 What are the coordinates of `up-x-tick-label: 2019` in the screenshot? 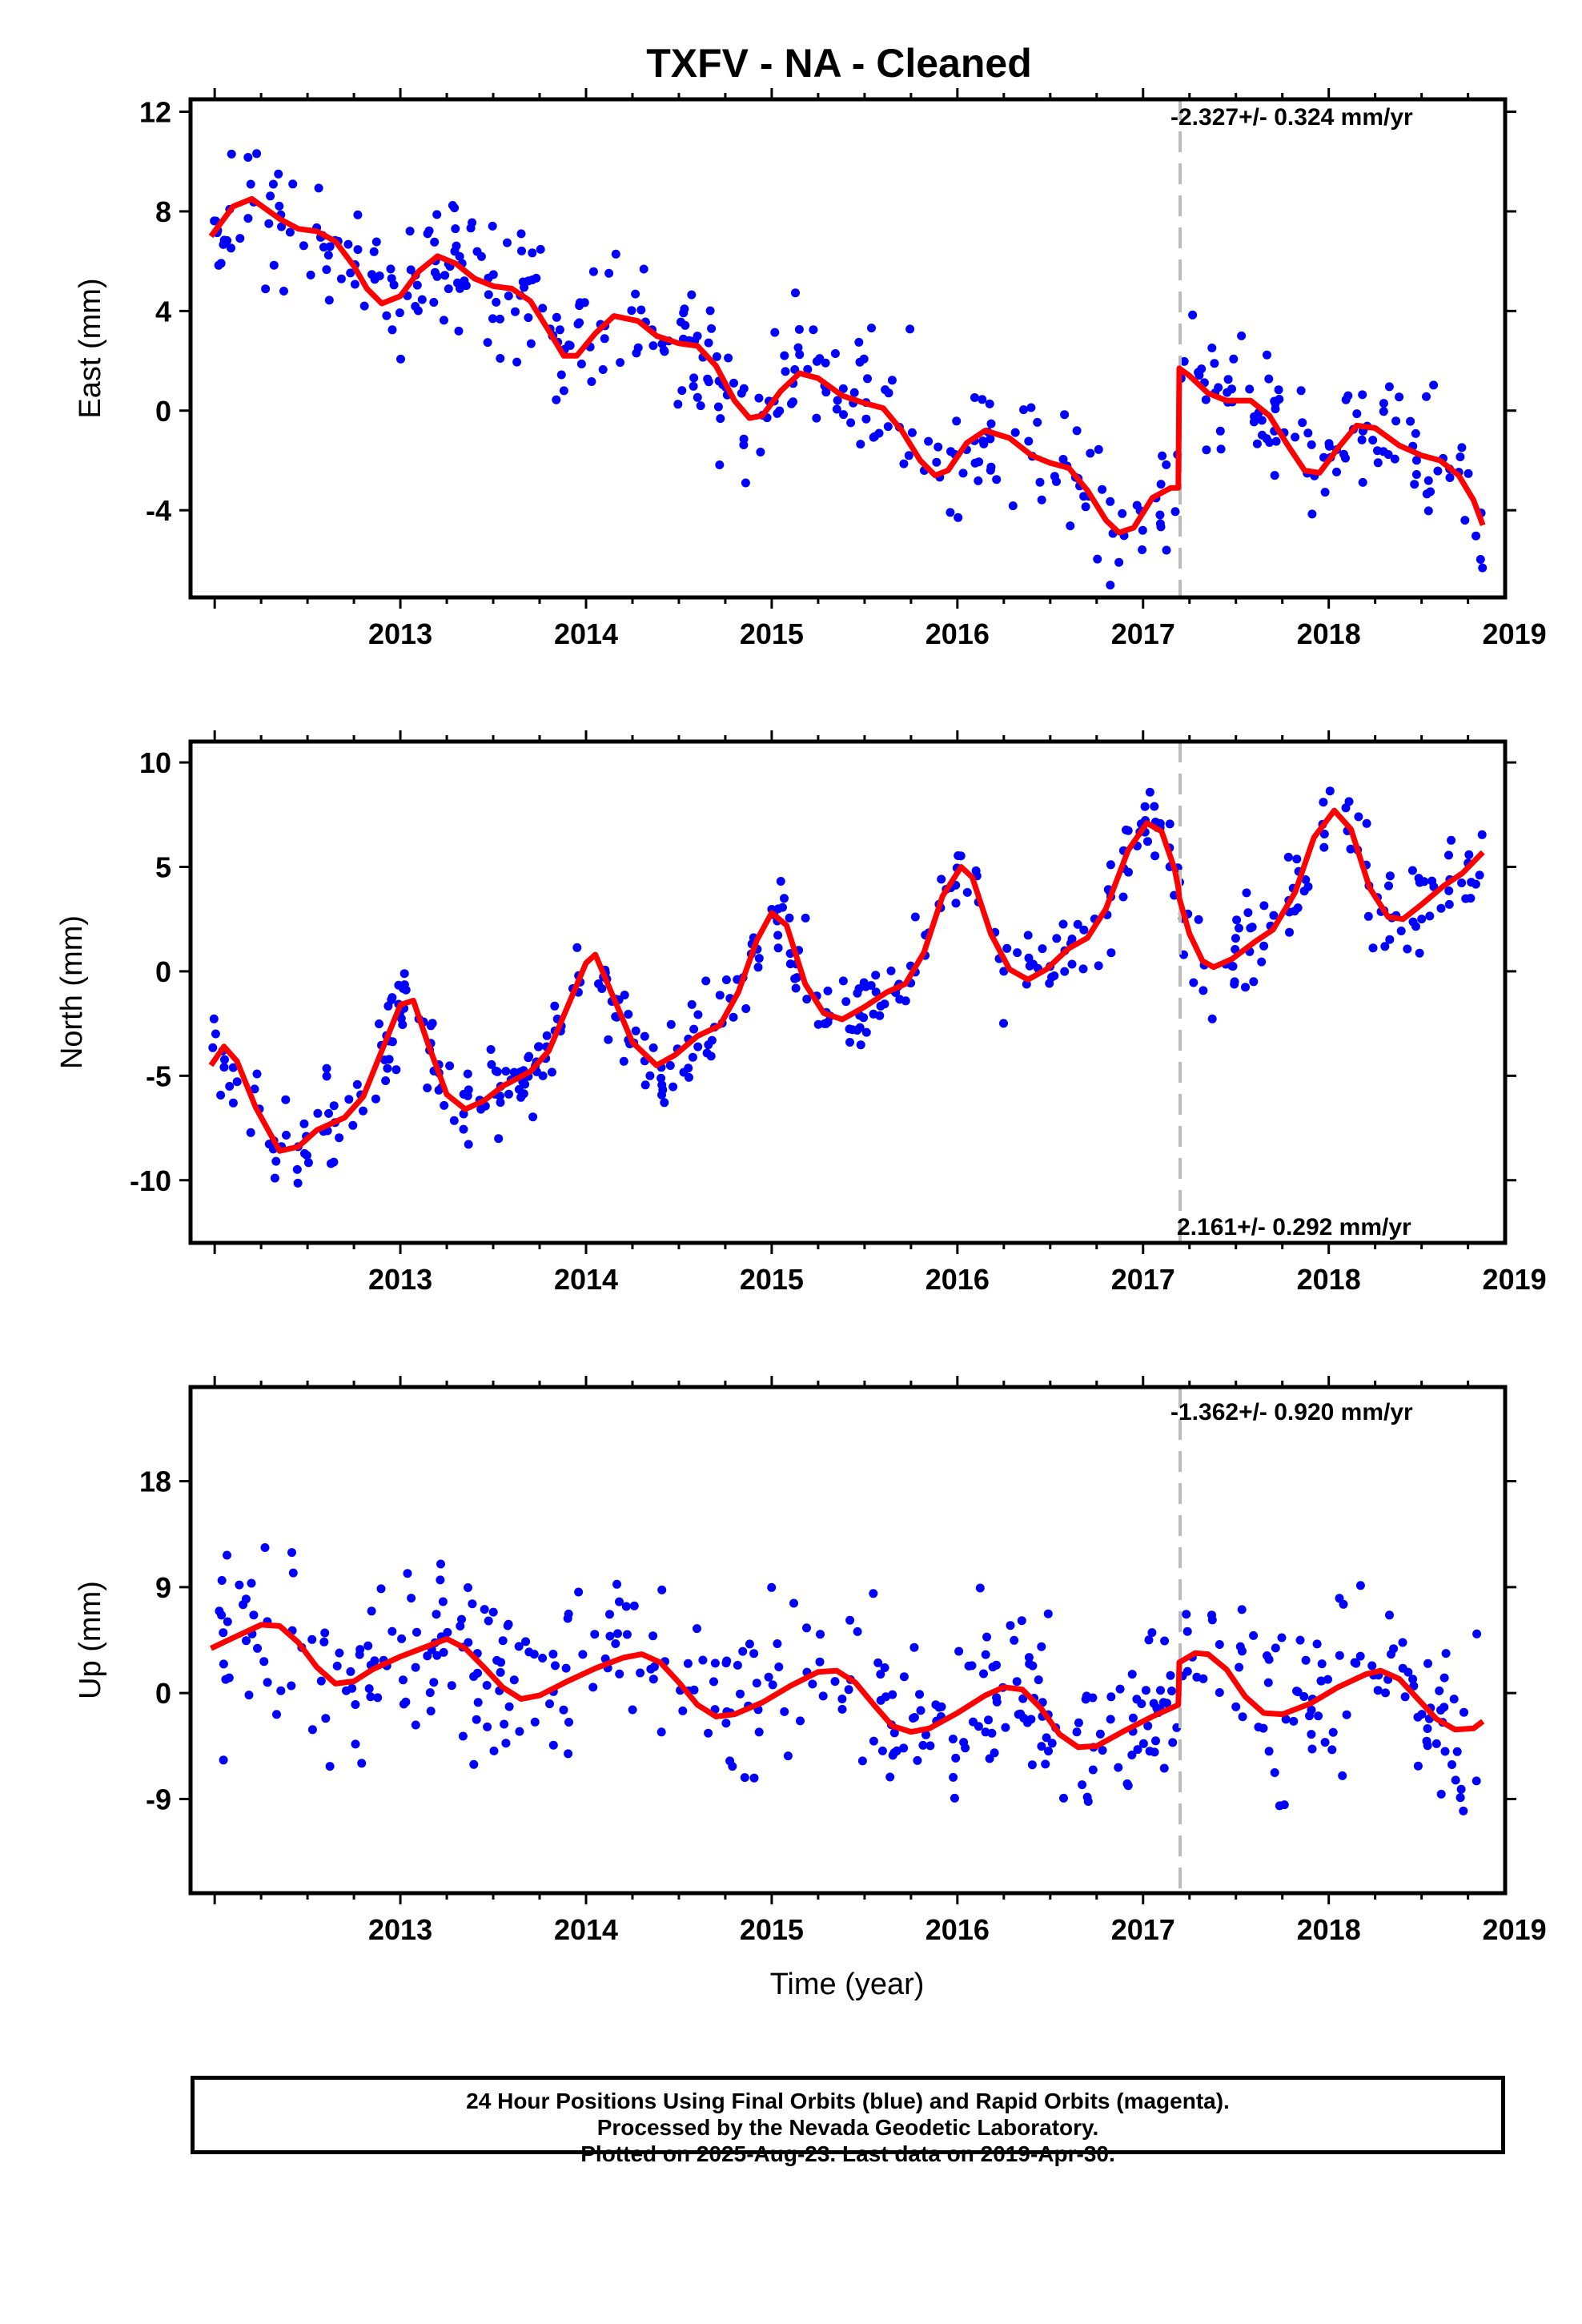 It's located at (1515, 1929).